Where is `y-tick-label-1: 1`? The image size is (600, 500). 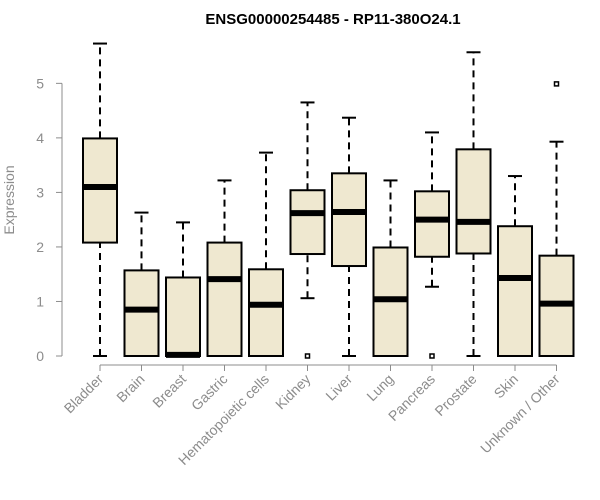
y-tick-label-1: 1 is located at coordinates (40, 301).